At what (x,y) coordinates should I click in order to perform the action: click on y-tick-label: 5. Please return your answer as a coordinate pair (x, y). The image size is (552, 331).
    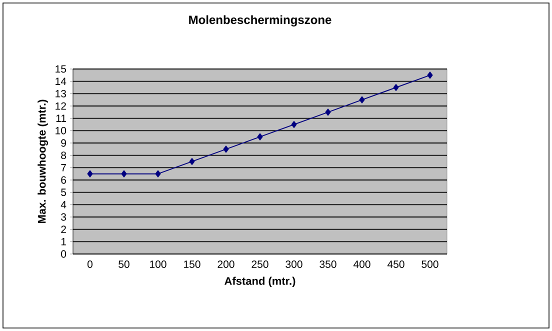
    Looking at the image, I should click on (63, 192).